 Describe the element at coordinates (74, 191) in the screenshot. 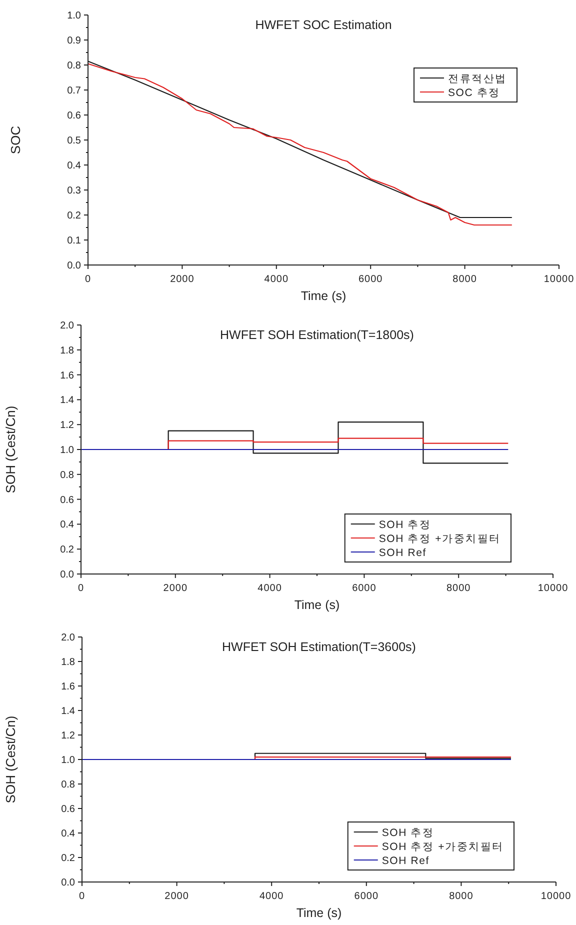

I see `y-tick-label: 0.3` at that location.